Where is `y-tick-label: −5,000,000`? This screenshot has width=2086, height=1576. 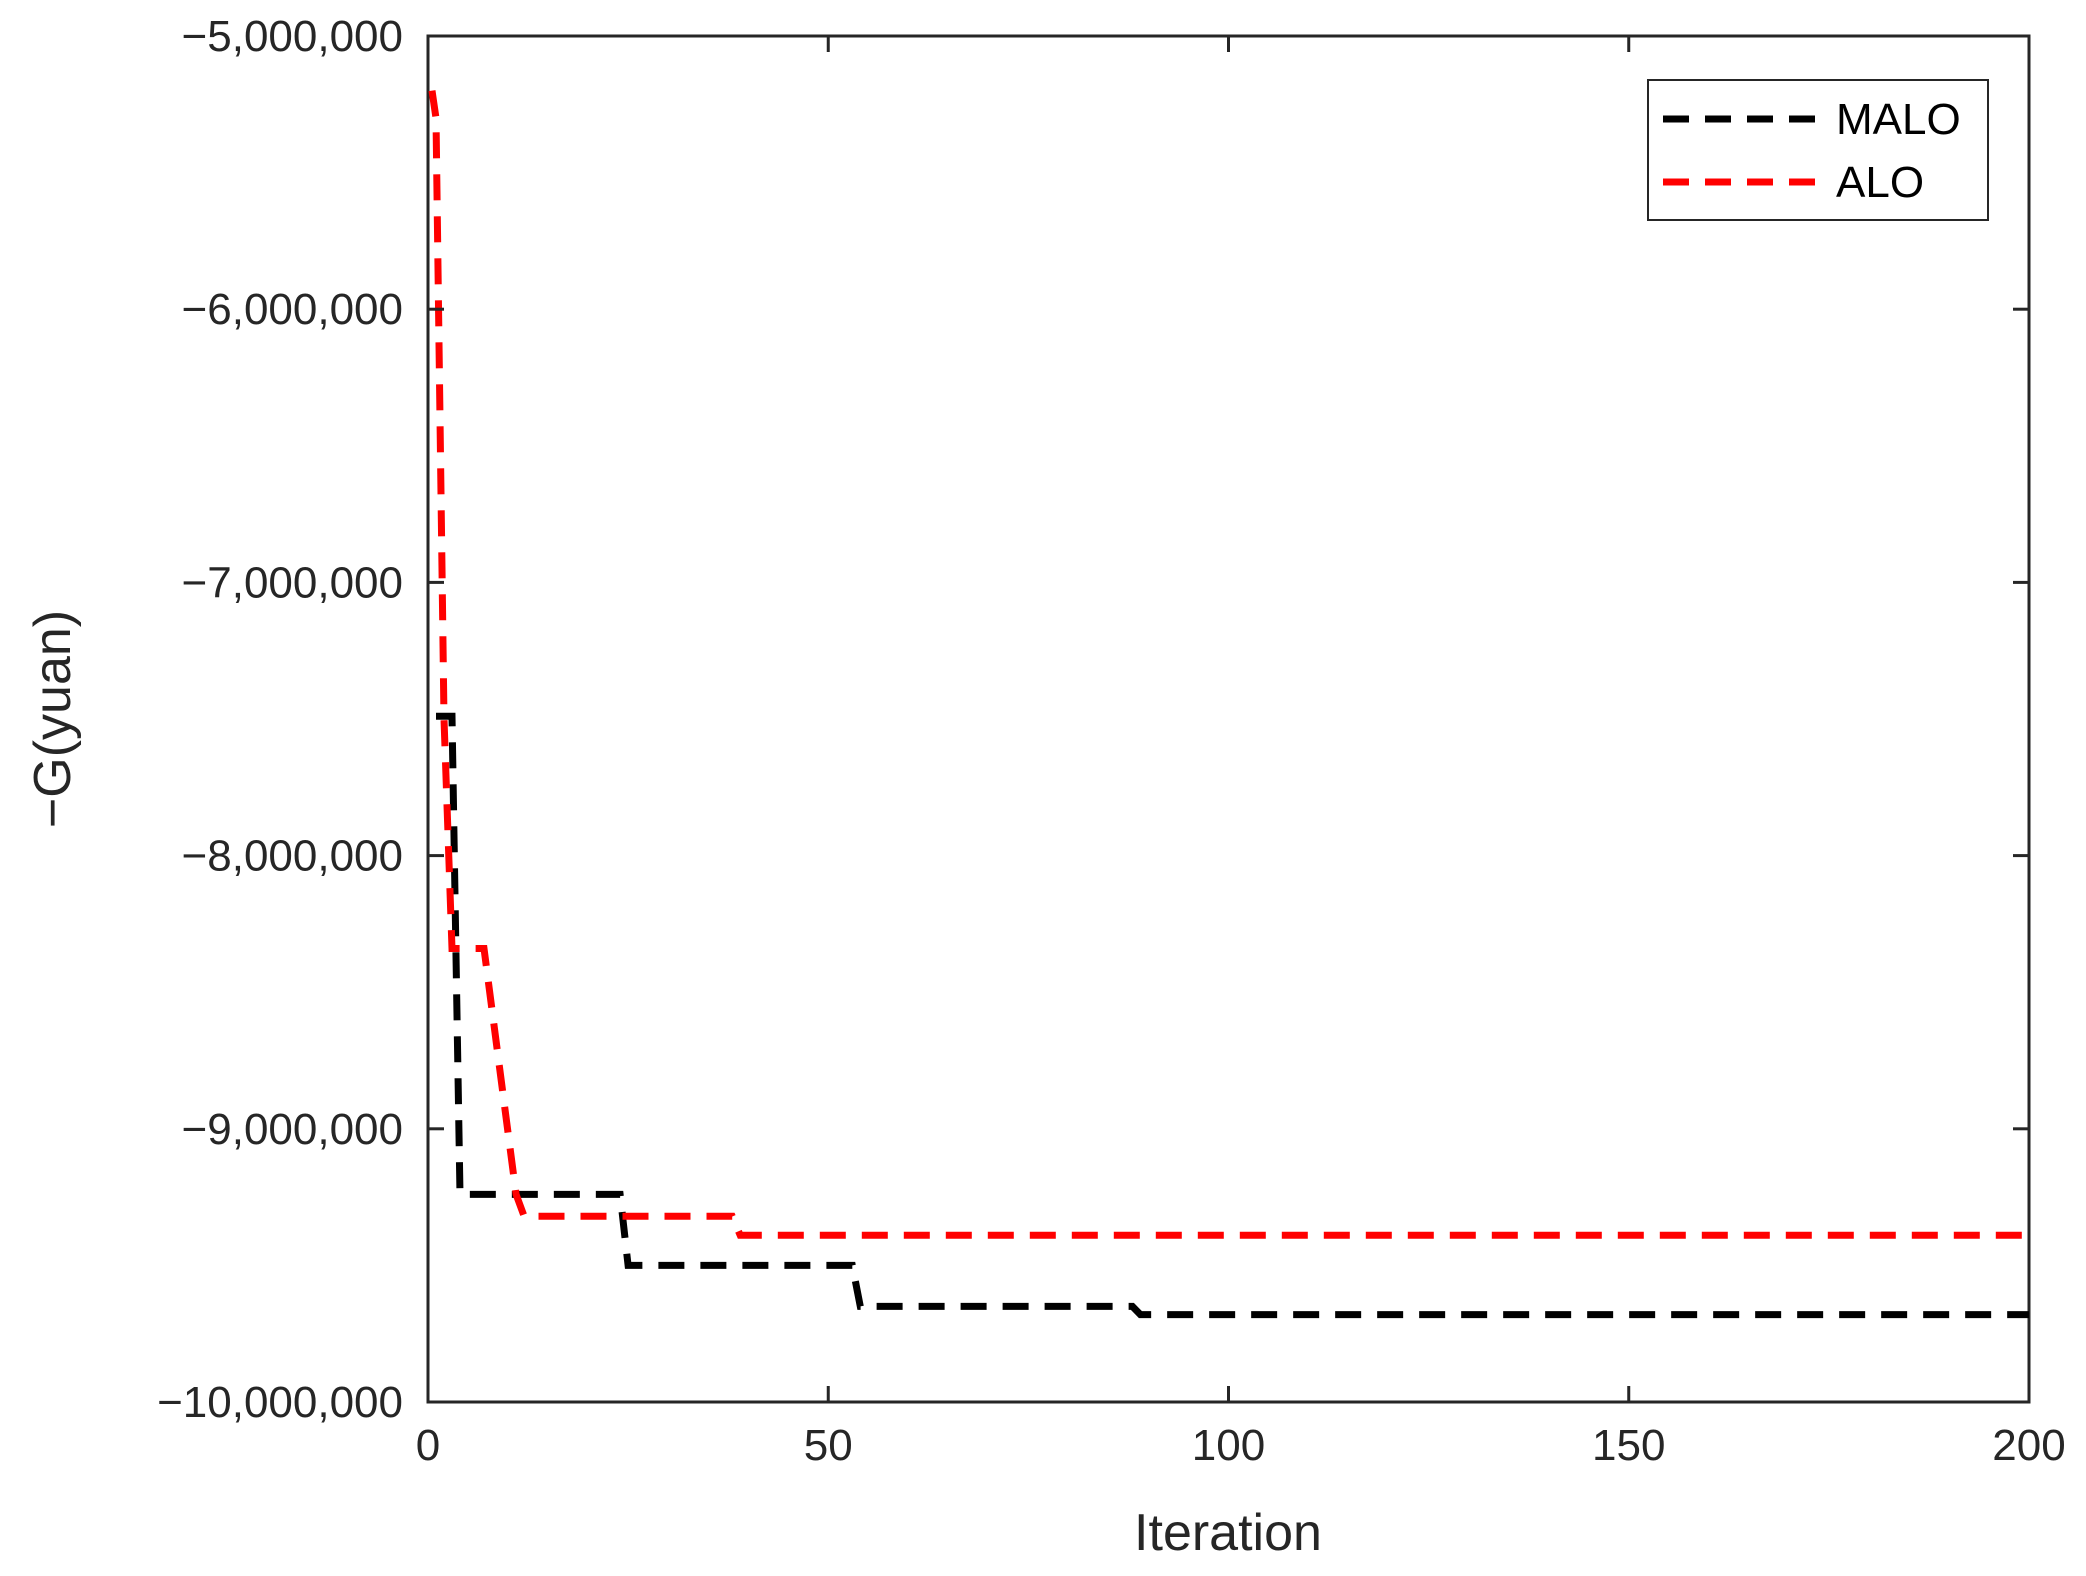 y-tick-label: −5,000,000 is located at coordinates (292, 36).